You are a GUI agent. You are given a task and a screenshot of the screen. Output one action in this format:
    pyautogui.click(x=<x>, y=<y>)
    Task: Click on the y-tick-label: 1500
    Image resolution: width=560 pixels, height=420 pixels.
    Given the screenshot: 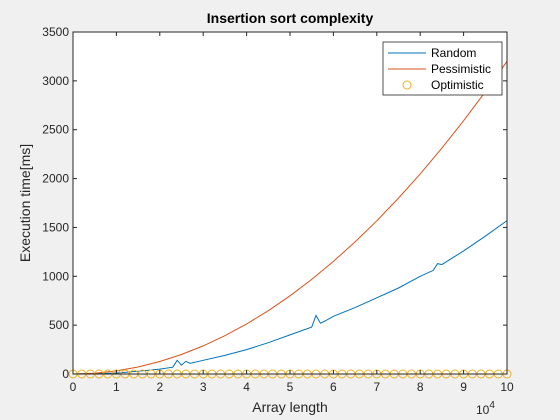 What is the action you would take?
    pyautogui.click(x=55, y=227)
    